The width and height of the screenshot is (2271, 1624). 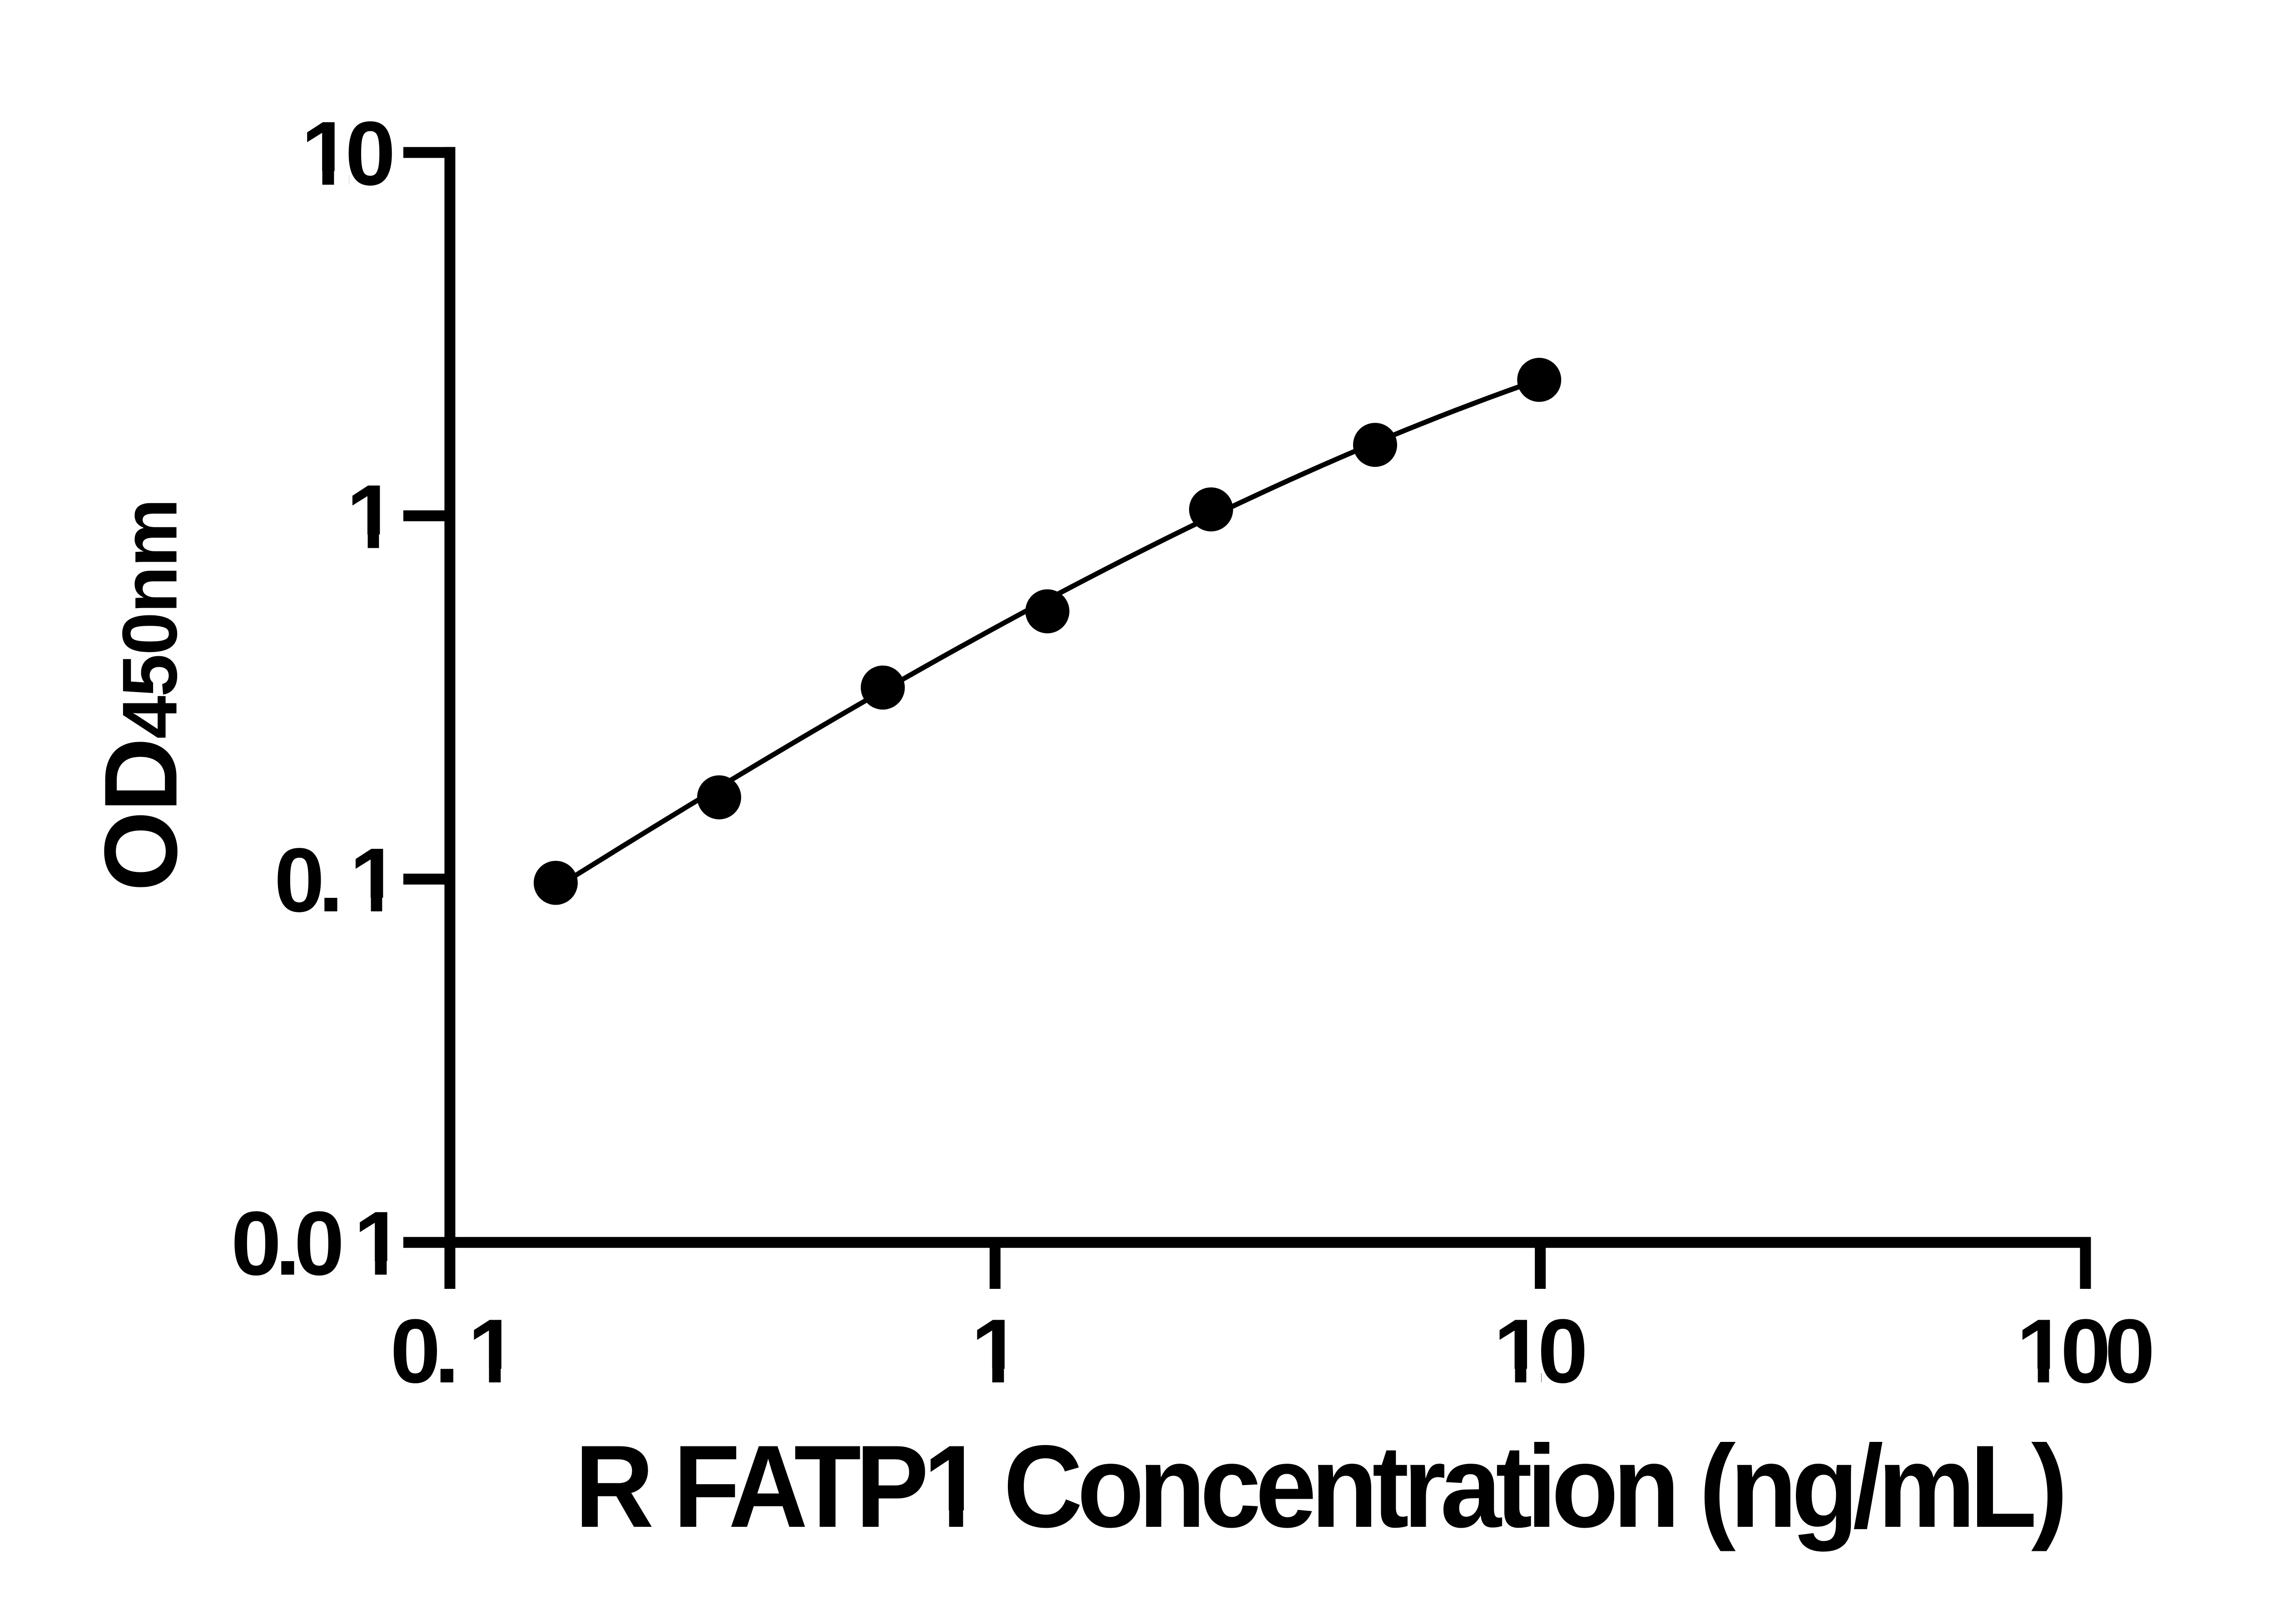 I want to click on svg-text: OD450nm, so click(x=141, y=695).